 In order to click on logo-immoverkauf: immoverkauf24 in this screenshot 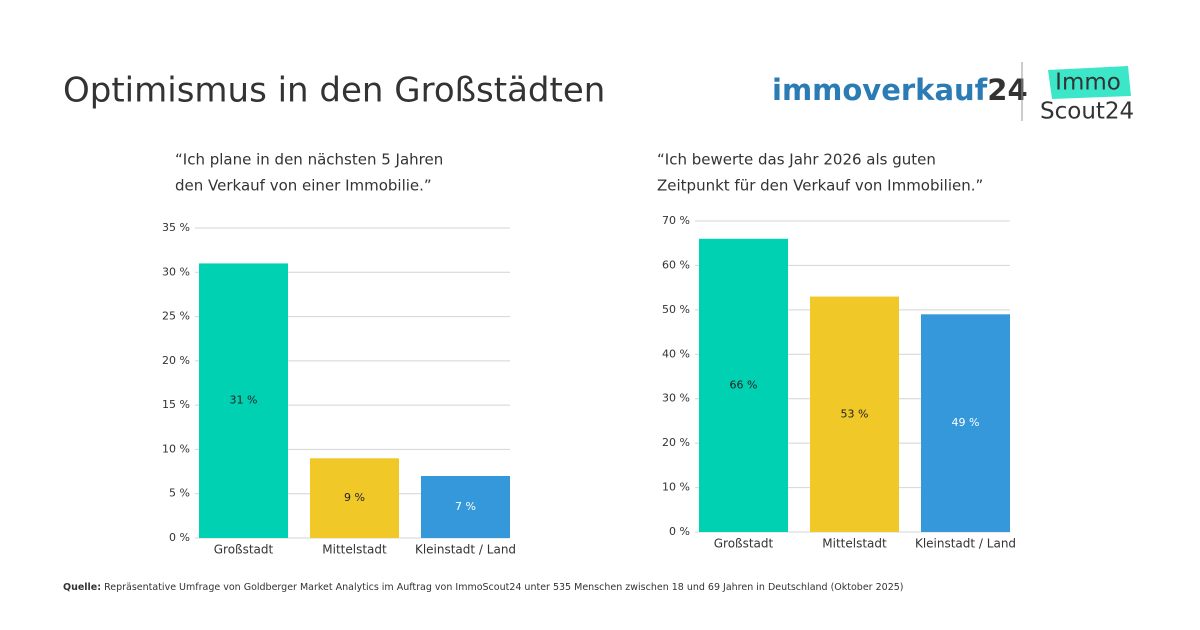, I will do `click(900, 90)`.